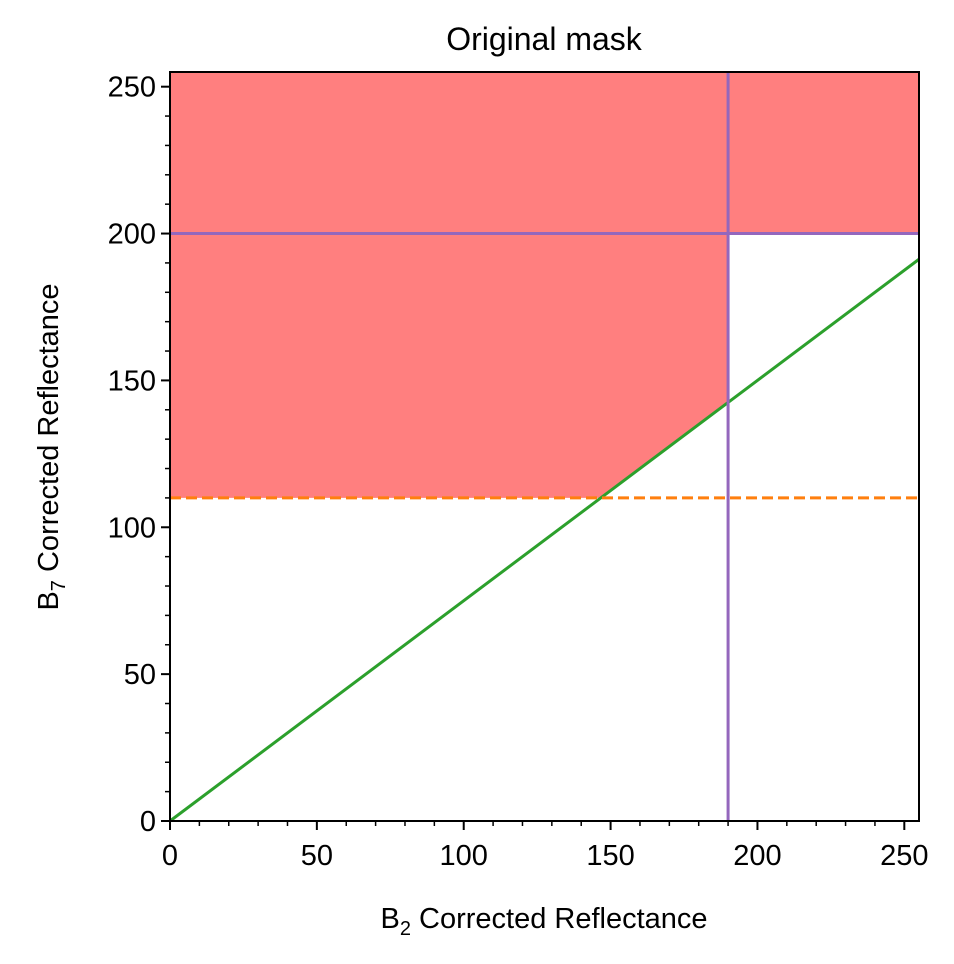 This screenshot has width=954, height=964. What do you see at coordinates (132, 528) in the screenshot?
I see `y-tick-label: 100` at bounding box center [132, 528].